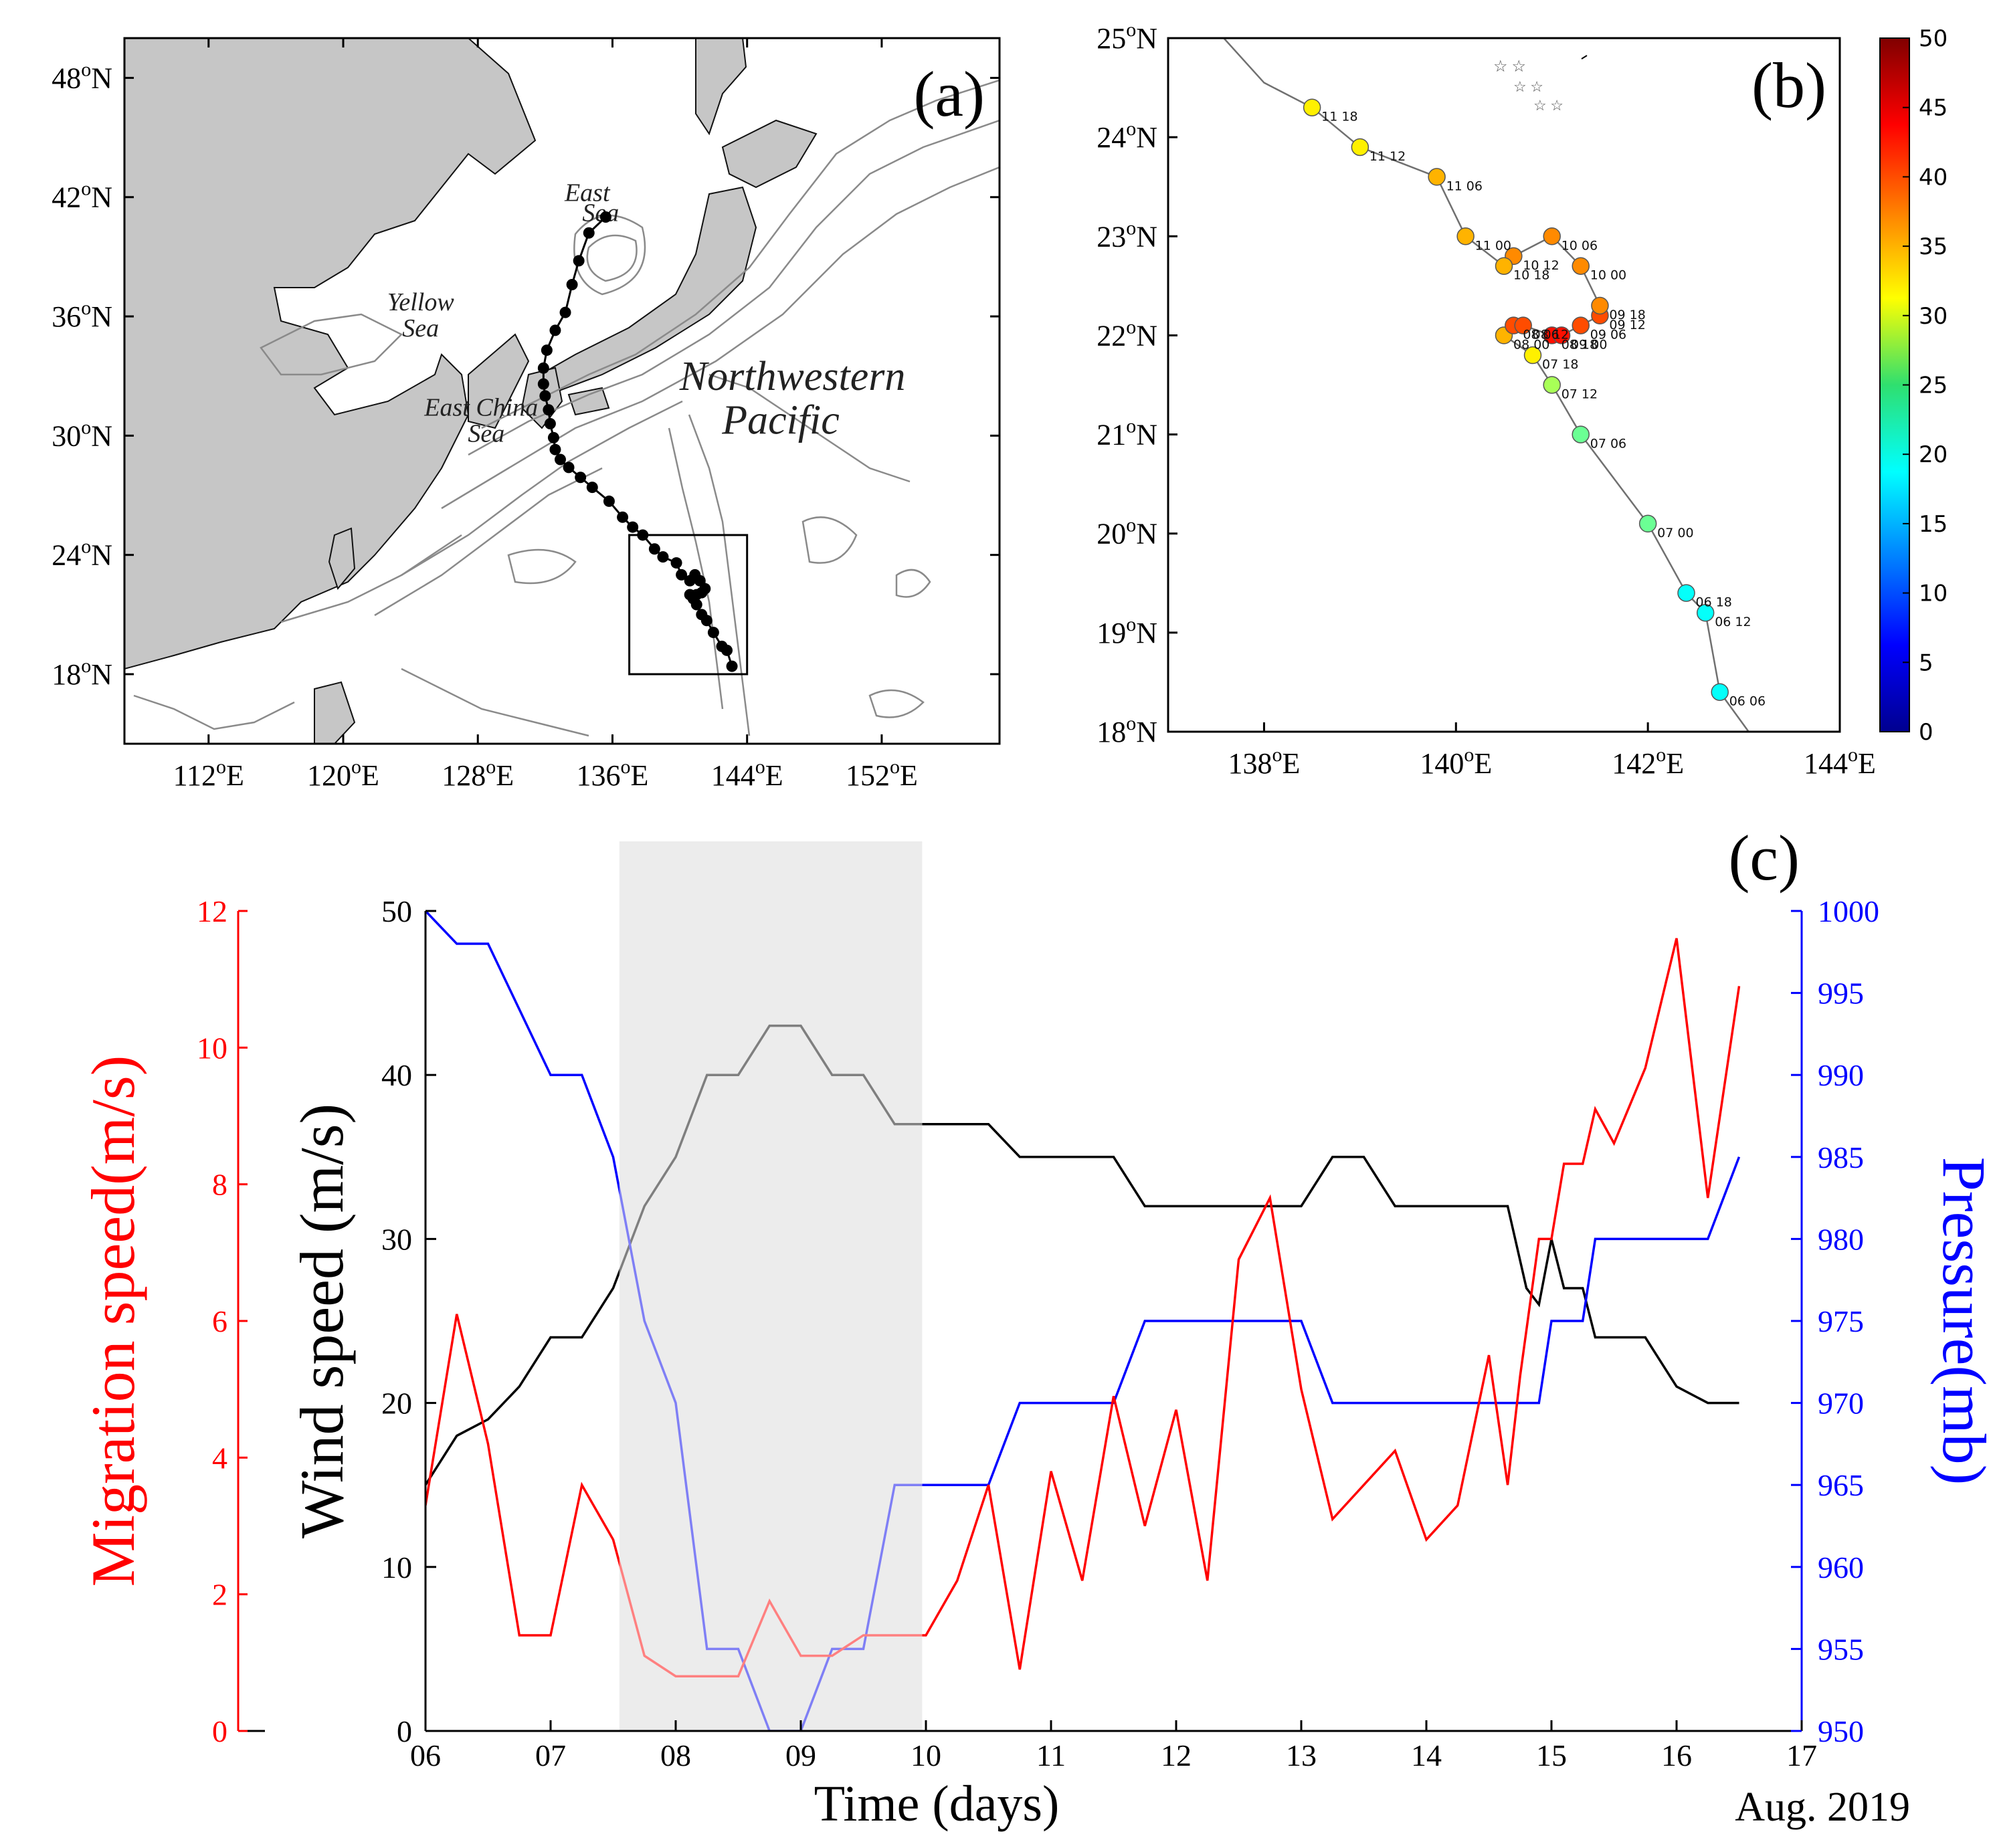 This screenshot has height=1848, width=1991. Describe the element at coordinates (1934, 246) in the screenshot. I see `colorbar-tick-label: 35` at that location.